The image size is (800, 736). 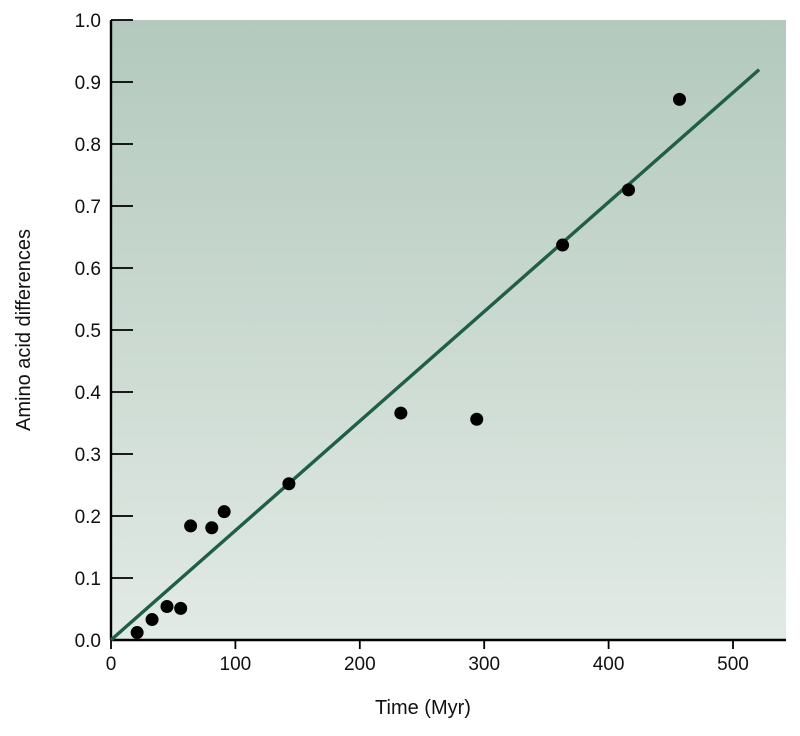 What do you see at coordinates (24, 330) in the screenshot?
I see `y-axis-title: Amino acid differences` at bounding box center [24, 330].